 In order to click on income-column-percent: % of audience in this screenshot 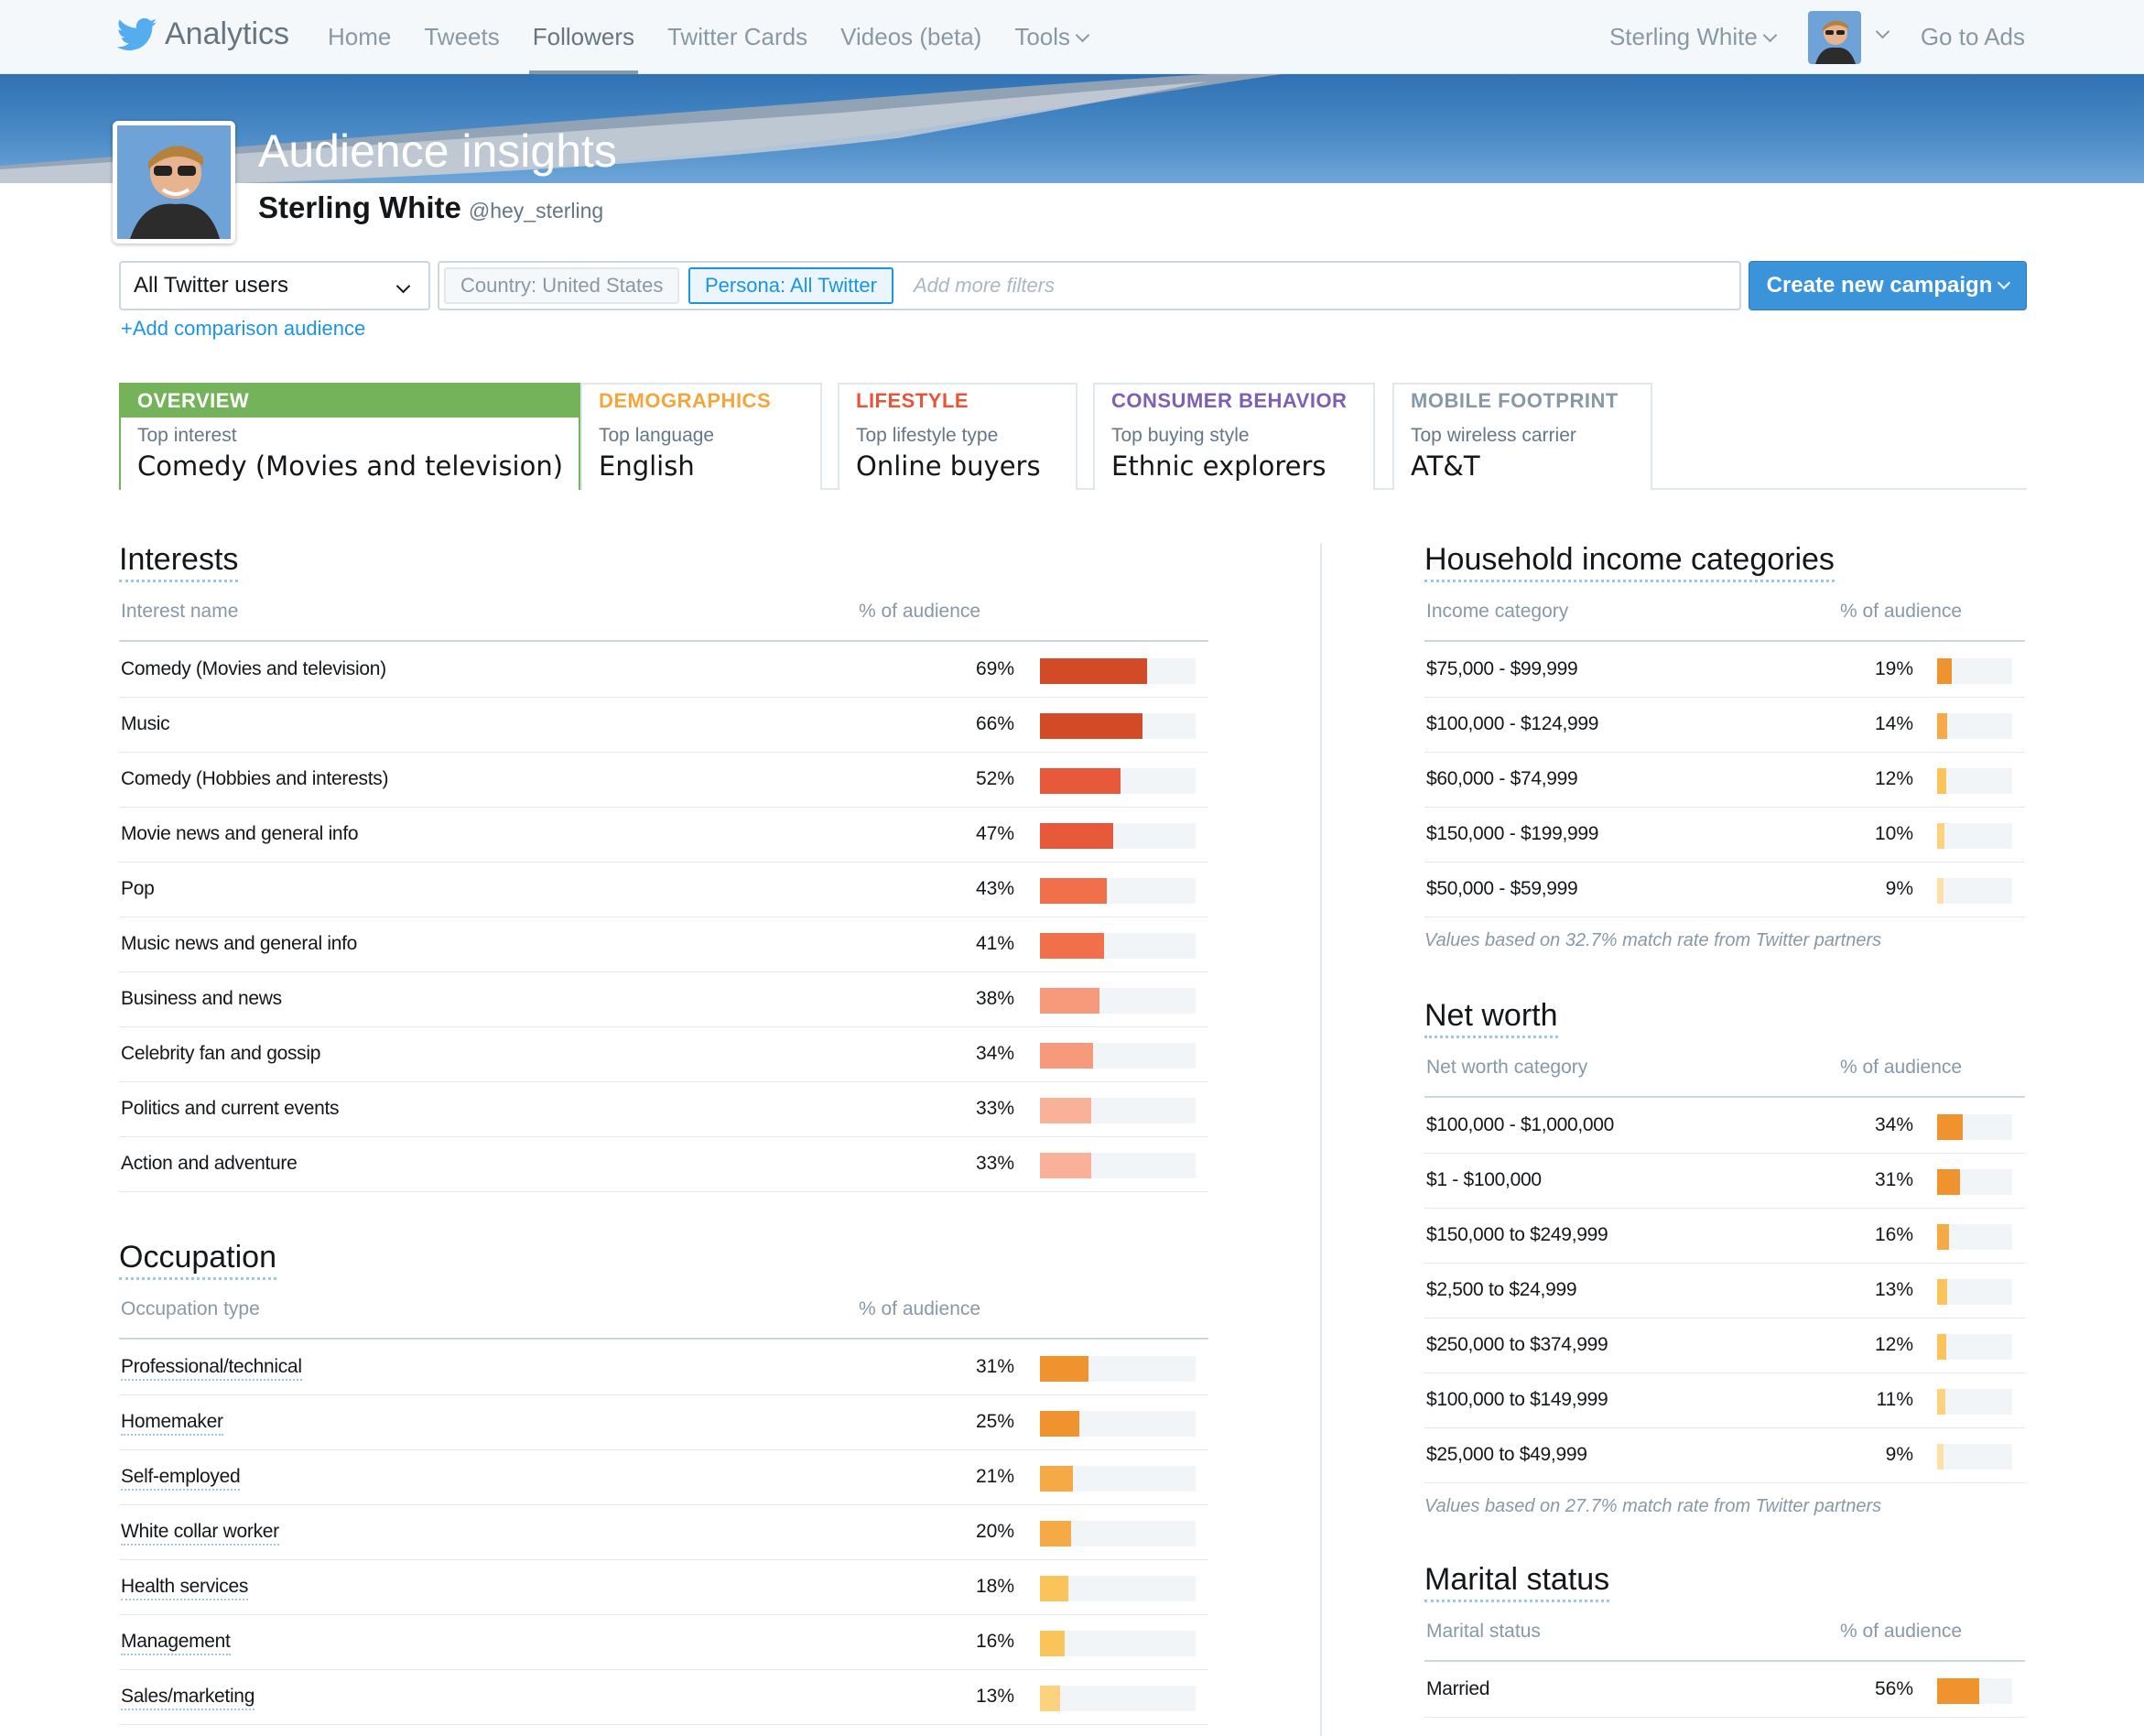, I will do `click(1901, 612)`.